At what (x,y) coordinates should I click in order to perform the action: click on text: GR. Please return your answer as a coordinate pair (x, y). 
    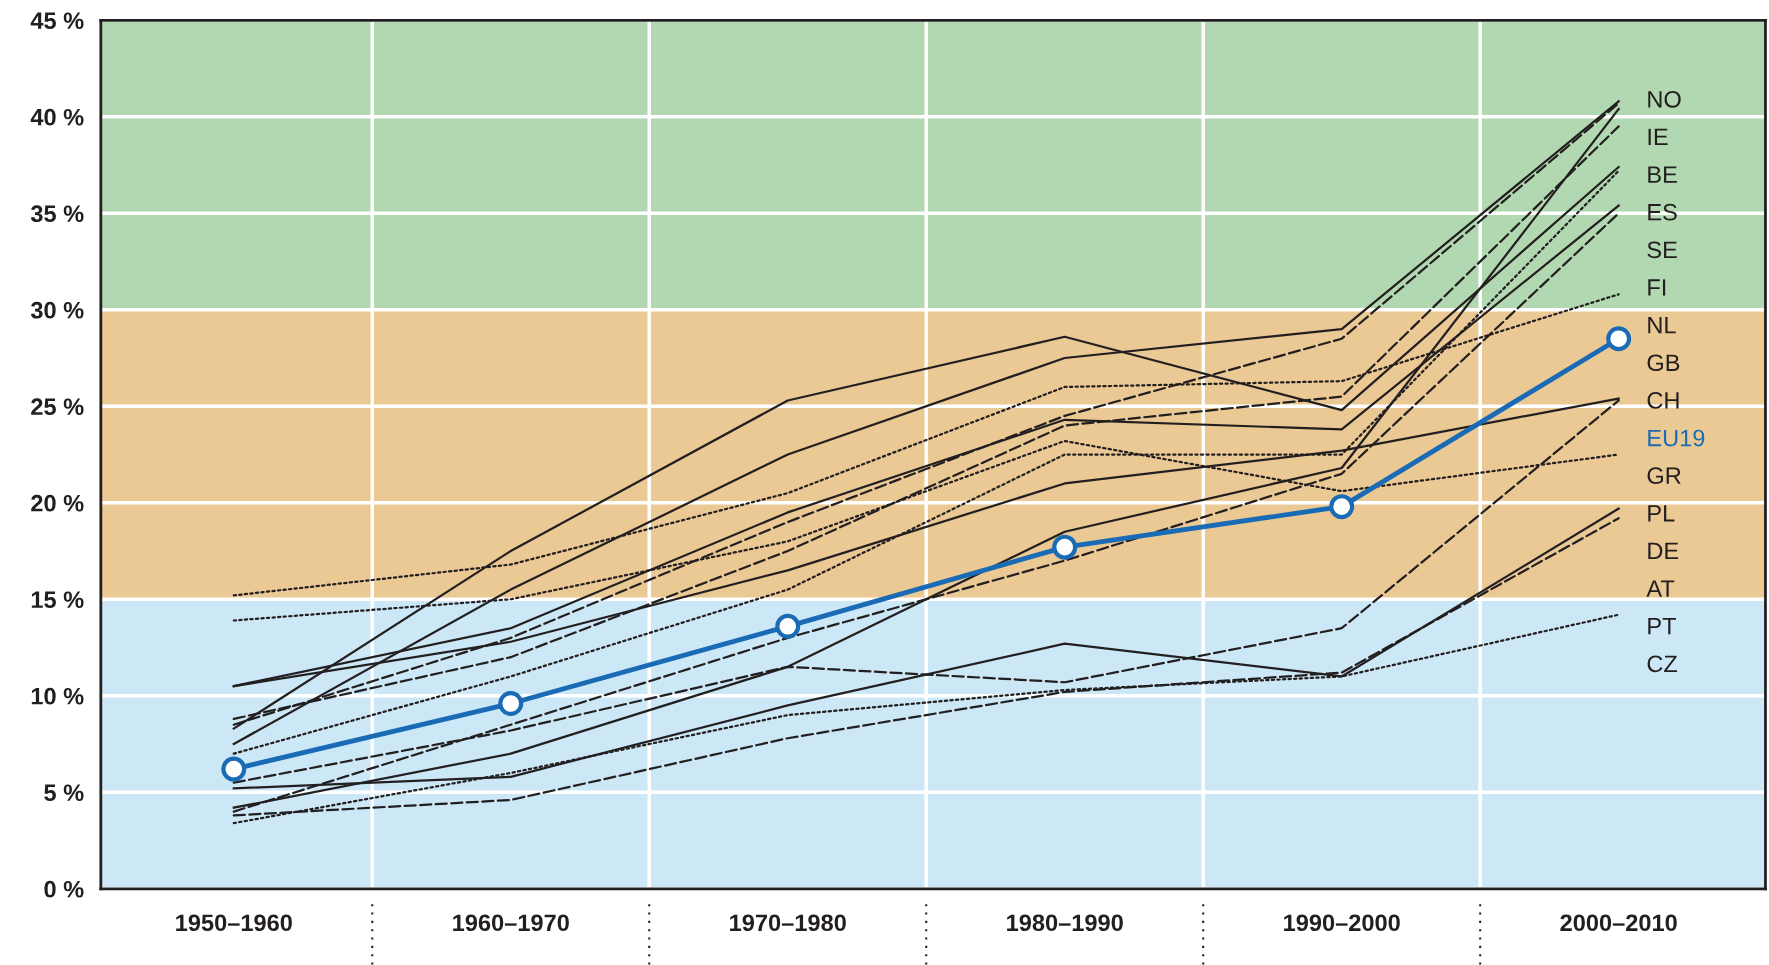
    Looking at the image, I should click on (1664, 476).